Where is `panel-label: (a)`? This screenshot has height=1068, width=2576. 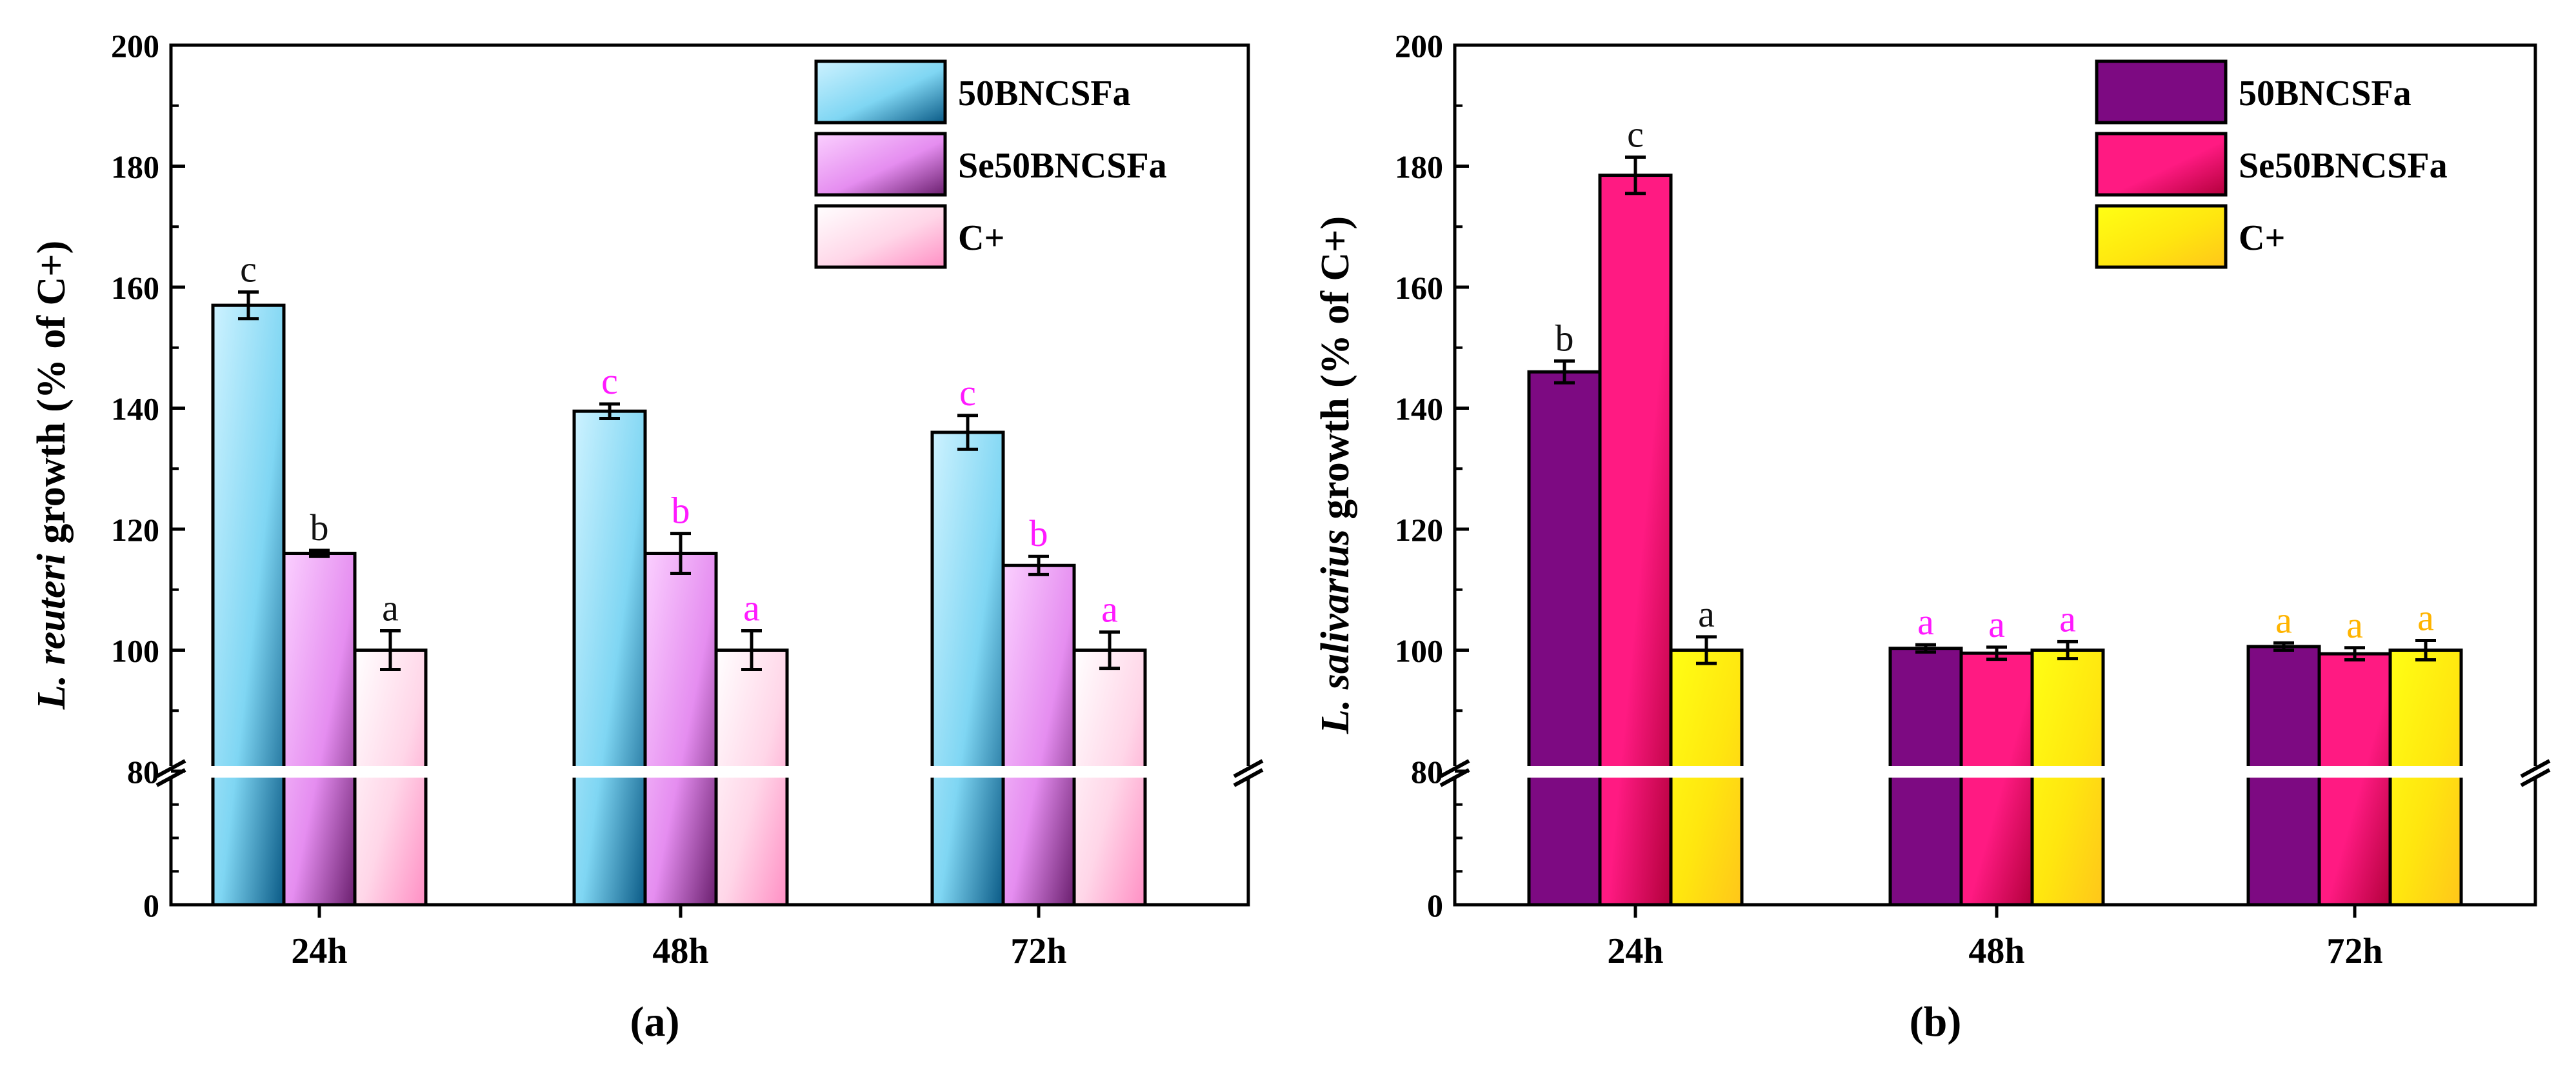
panel-label: (a) is located at coordinates (655, 1022).